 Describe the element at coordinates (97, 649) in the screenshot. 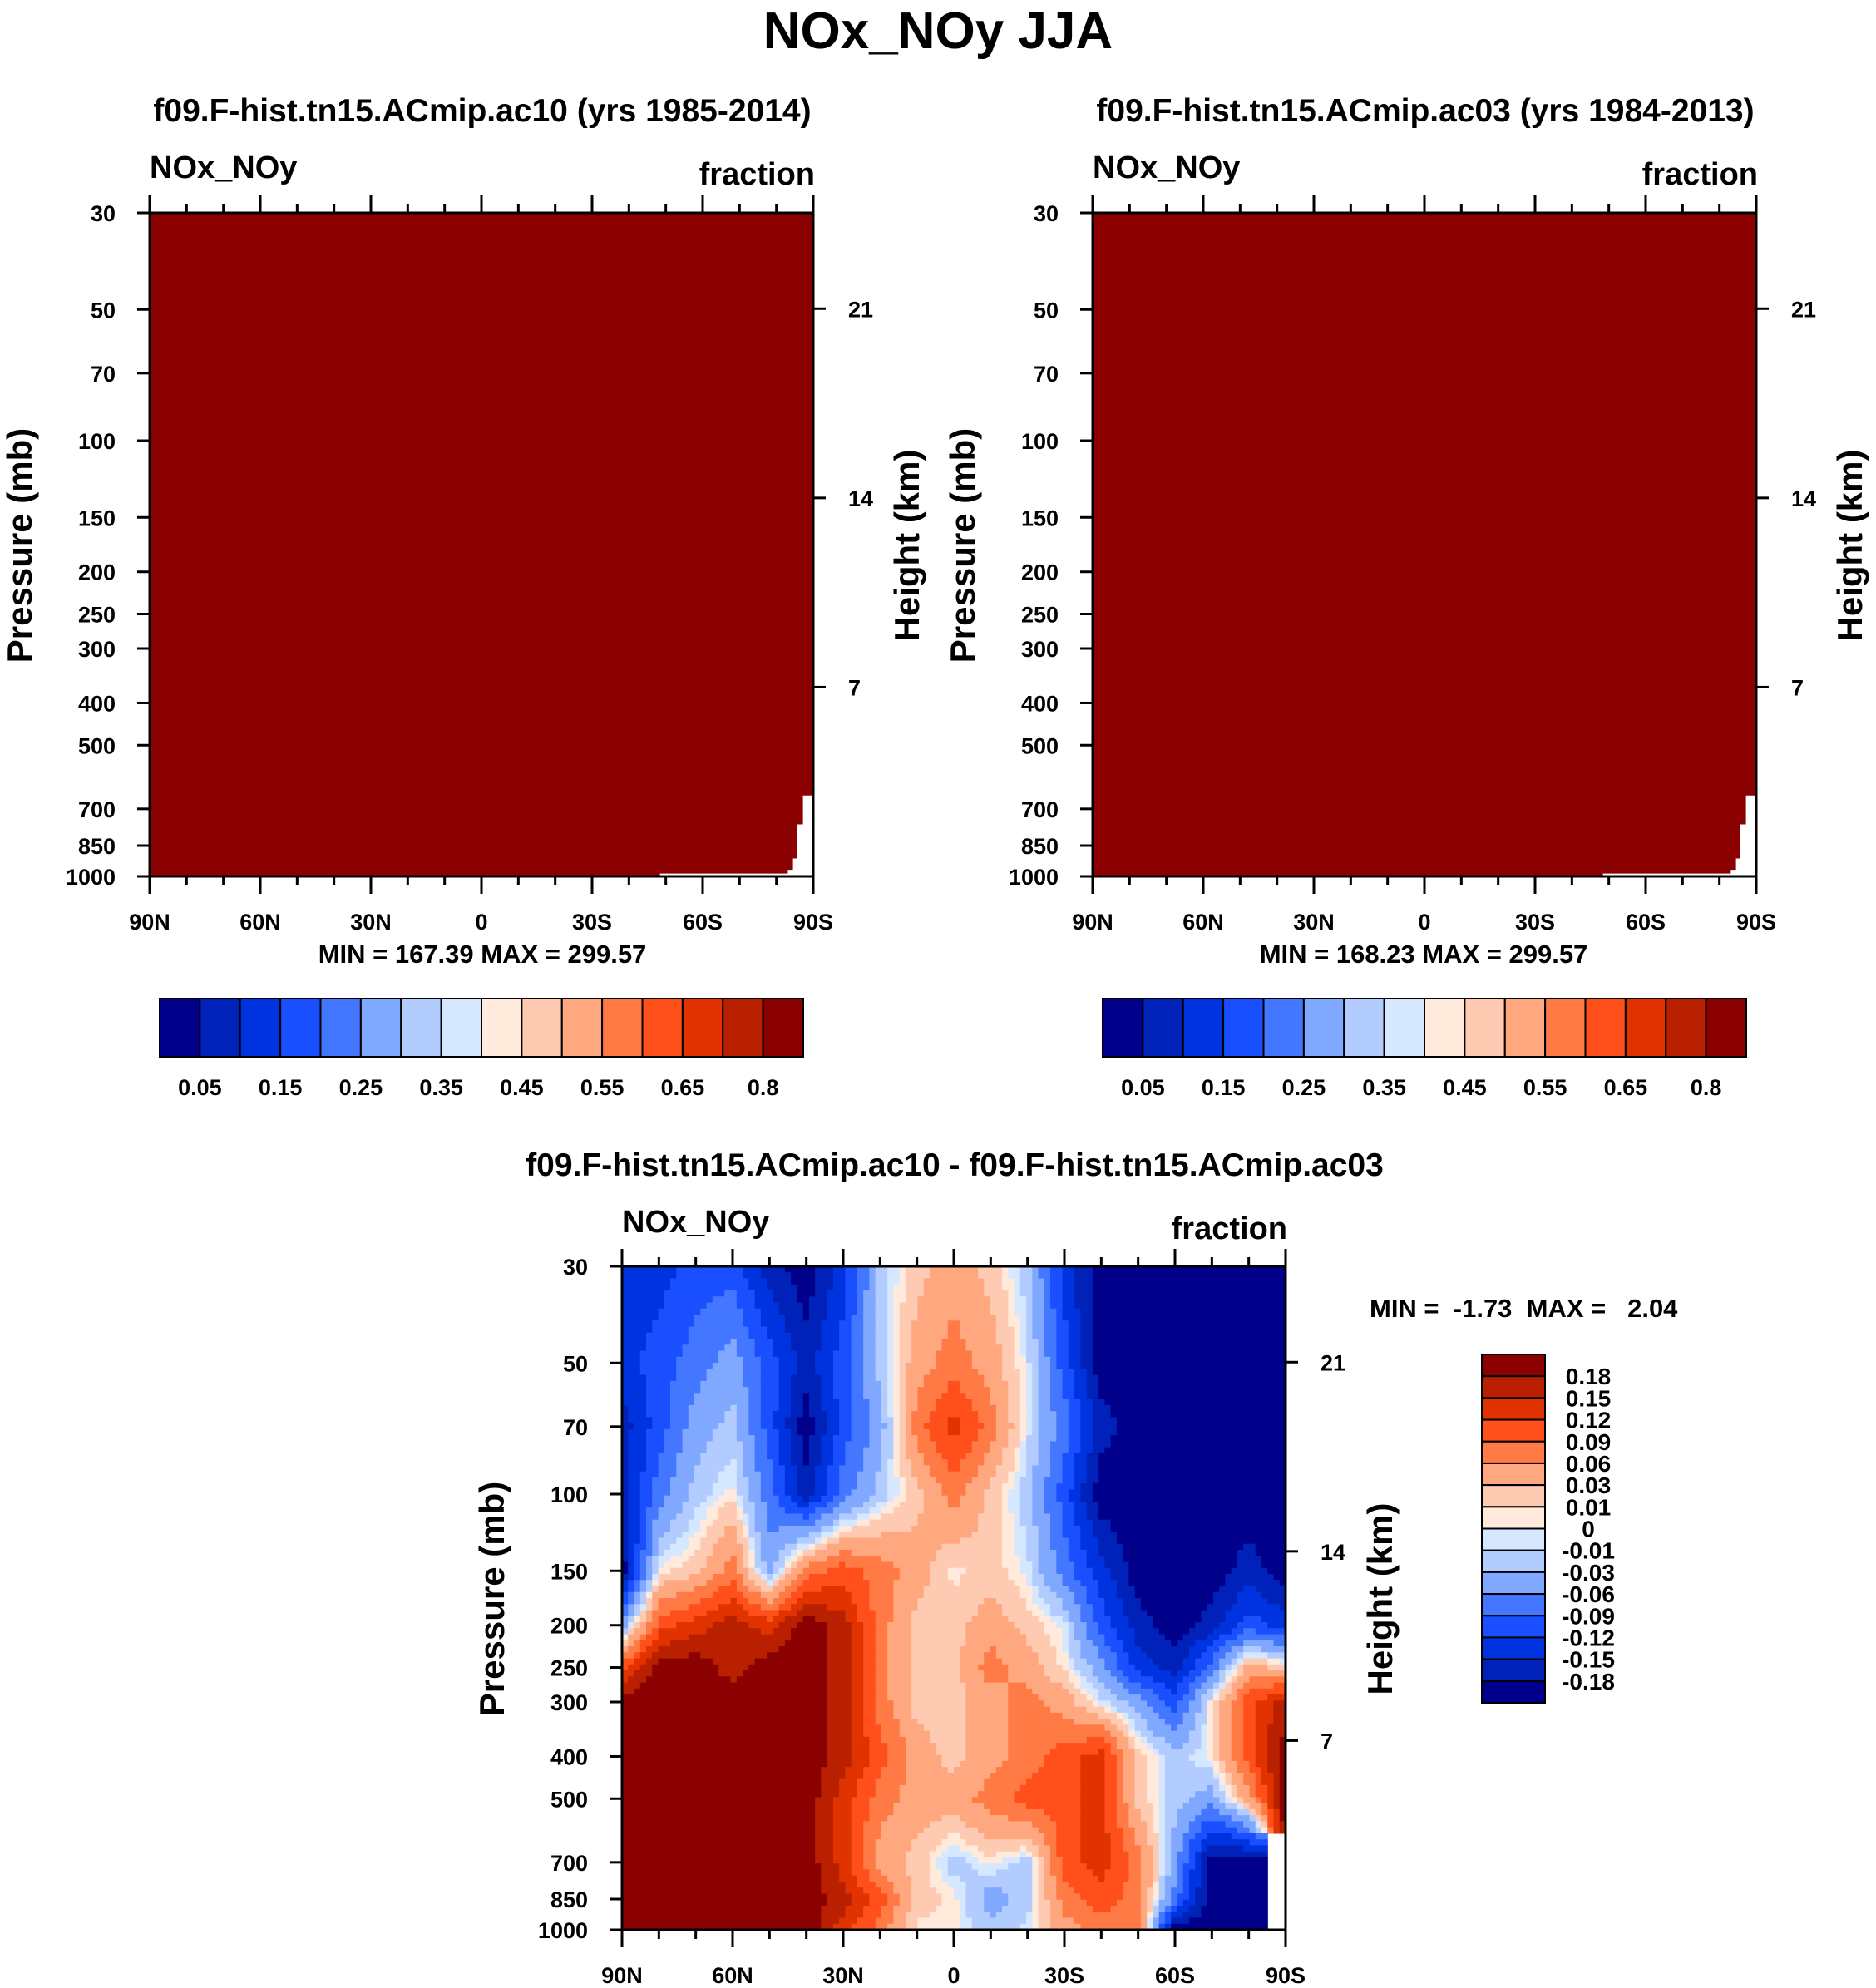

I see `y-tick-label: 300` at that location.